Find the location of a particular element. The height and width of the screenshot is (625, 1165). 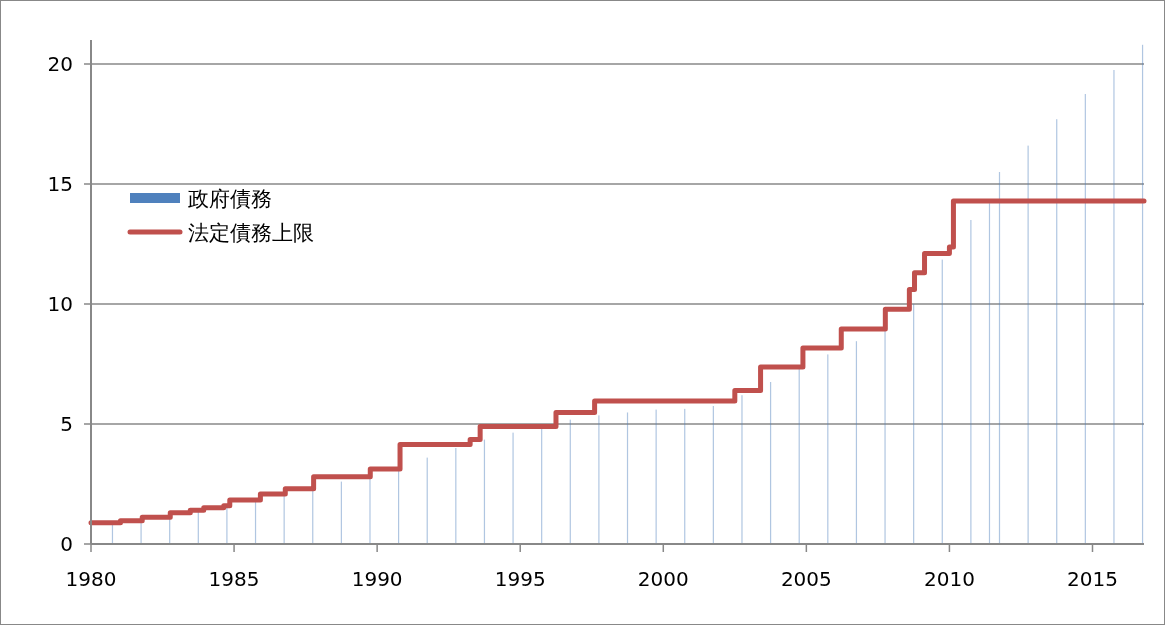

y-tick-label: 10 is located at coordinates (60, 304).